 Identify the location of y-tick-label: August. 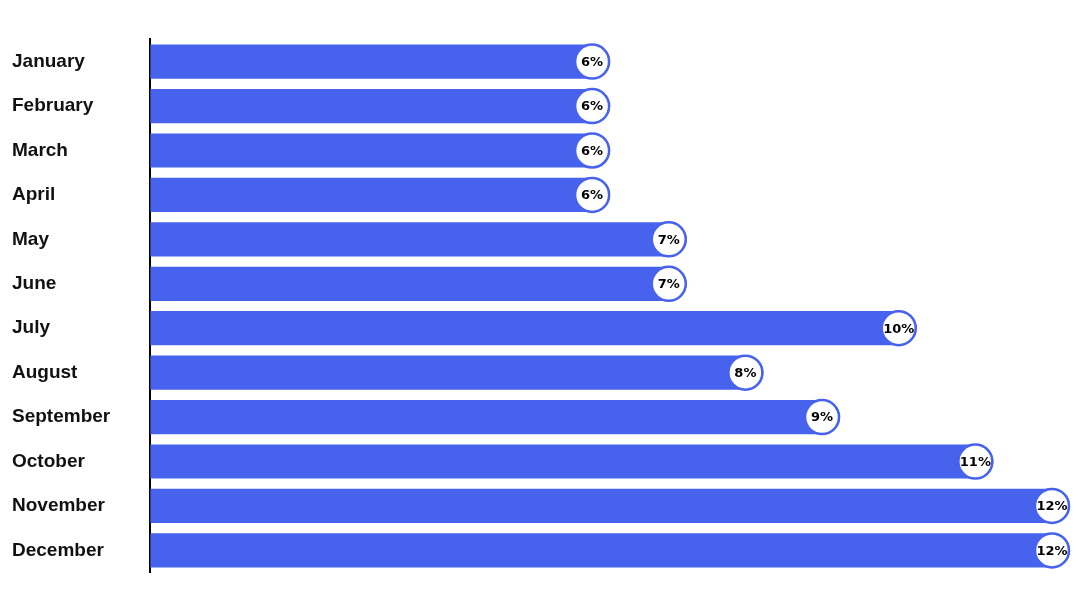
(45, 371).